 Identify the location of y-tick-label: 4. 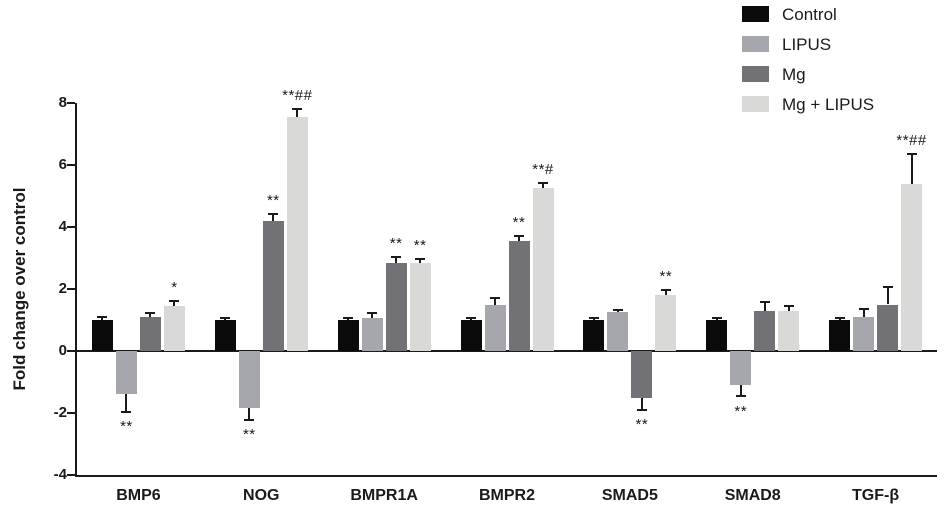
(62, 226).